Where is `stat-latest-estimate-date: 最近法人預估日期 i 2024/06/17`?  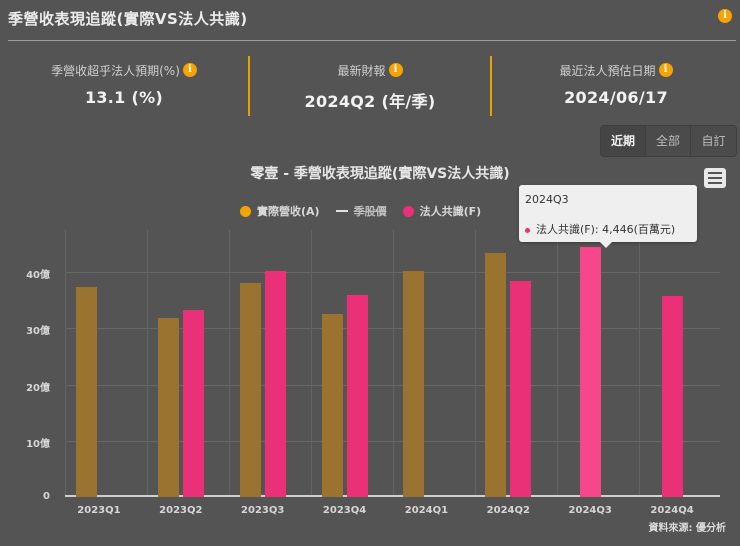
stat-latest-estimate-date: 最近法人預估日期 i 2024/06/17 is located at coordinates (616, 86).